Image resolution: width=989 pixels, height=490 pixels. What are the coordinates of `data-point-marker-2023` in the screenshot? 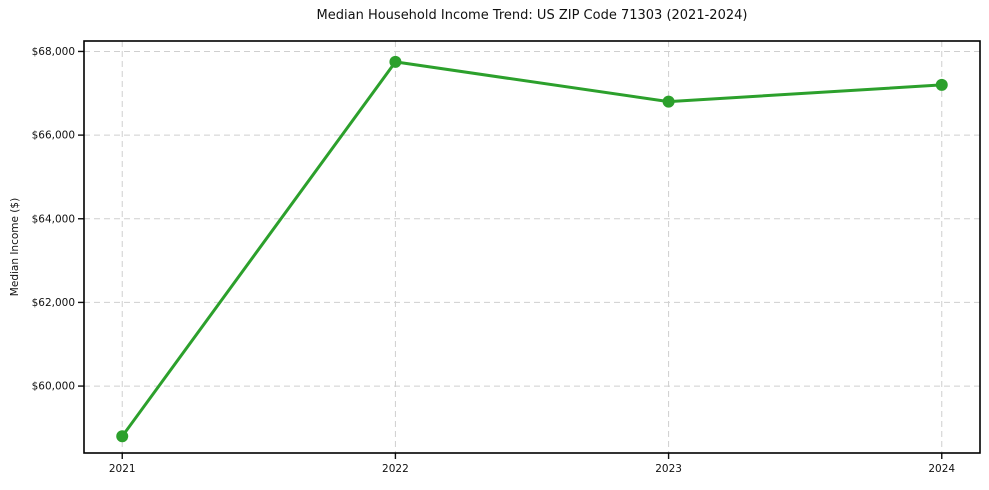 It's located at (668, 101).